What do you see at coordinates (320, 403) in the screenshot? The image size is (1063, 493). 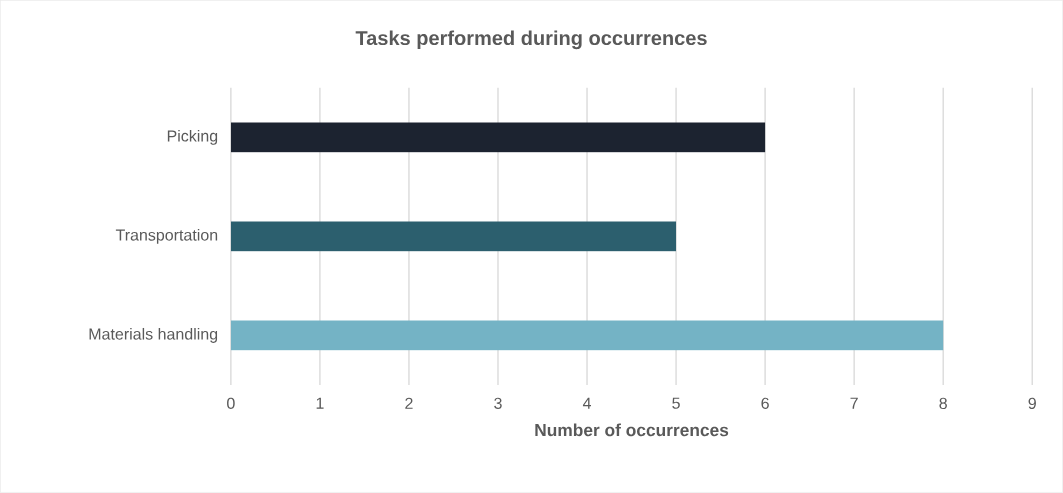 I see `x-tick-label: 1` at bounding box center [320, 403].